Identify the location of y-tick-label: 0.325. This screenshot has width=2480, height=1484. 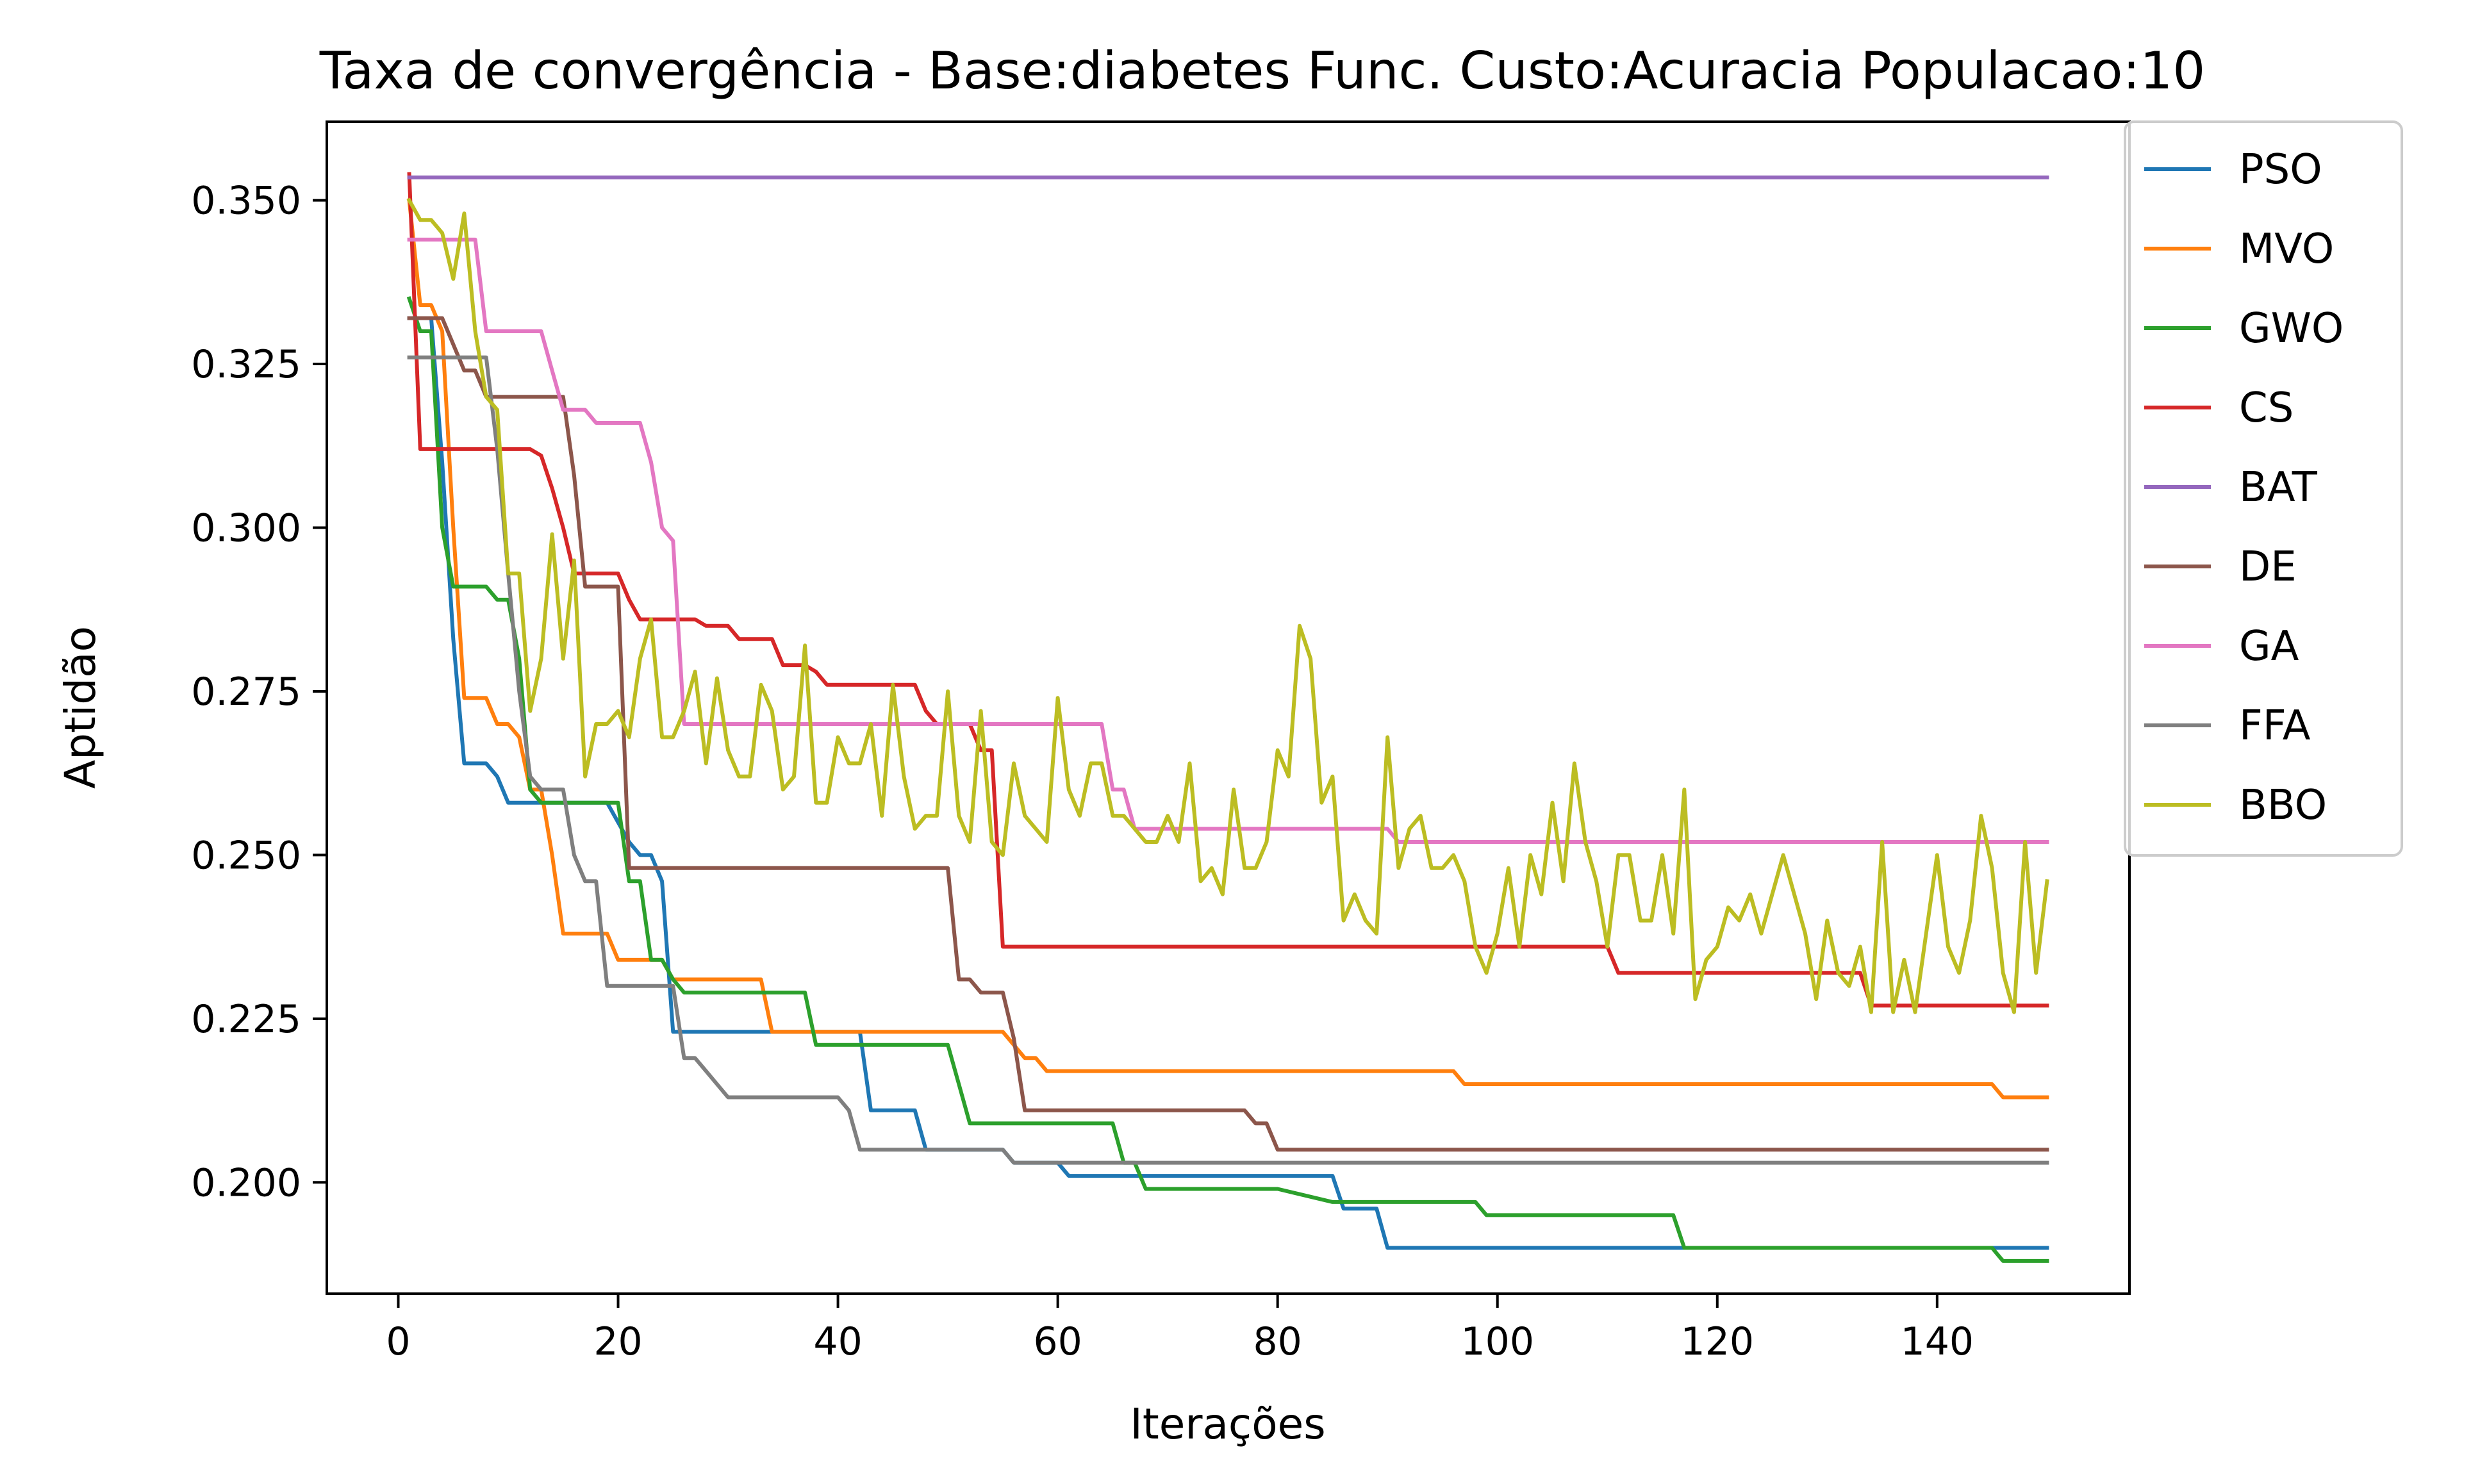
(246, 364).